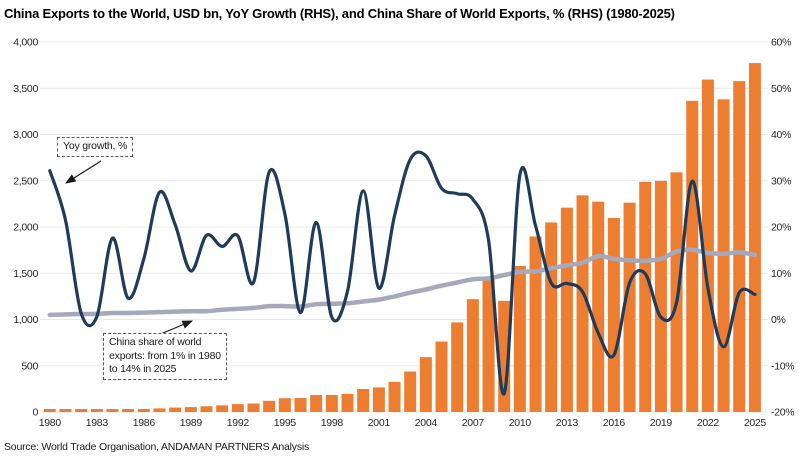 The height and width of the screenshot is (463, 800). I want to click on share-callout-arrow, so click(175, 328).